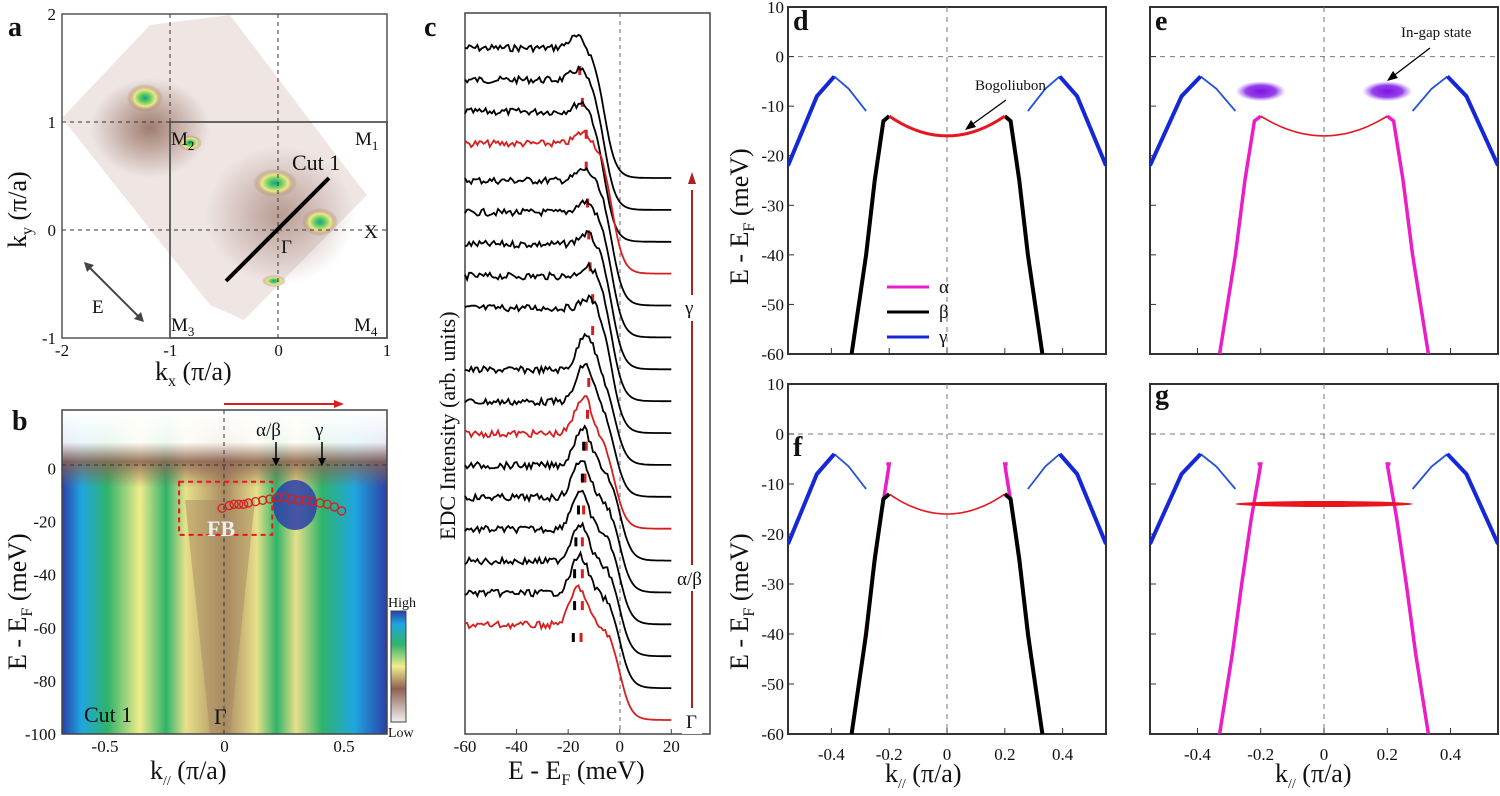  Describe the element at coordinates (1162, 395) in the screenshot. I see `panel-g-label: g` at that location.